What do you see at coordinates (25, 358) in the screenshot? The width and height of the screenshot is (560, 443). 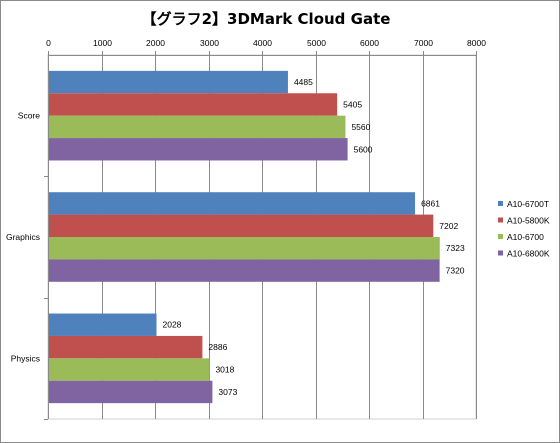 I see `category-label: Physics` at bounding box center [25, 358].